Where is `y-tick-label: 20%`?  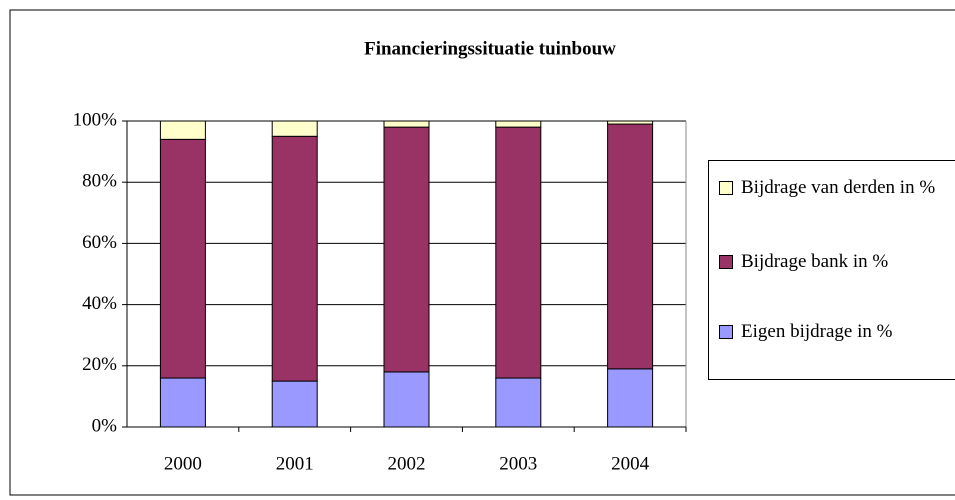
y-tick-label: 20% is located at coordinates (99, 364).